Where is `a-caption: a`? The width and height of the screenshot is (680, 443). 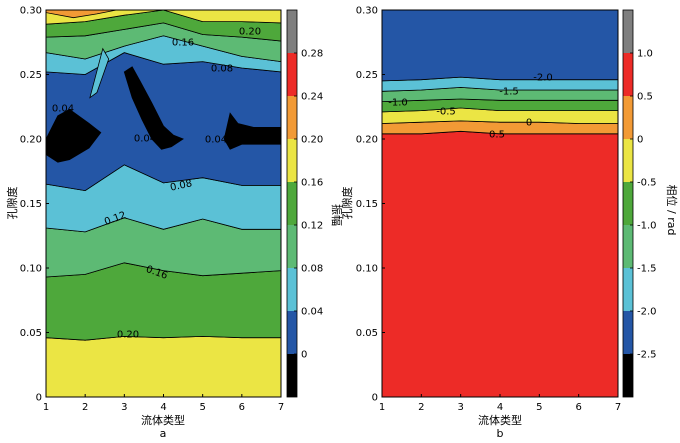 a-caption: a is located at coordinates (163, 433).